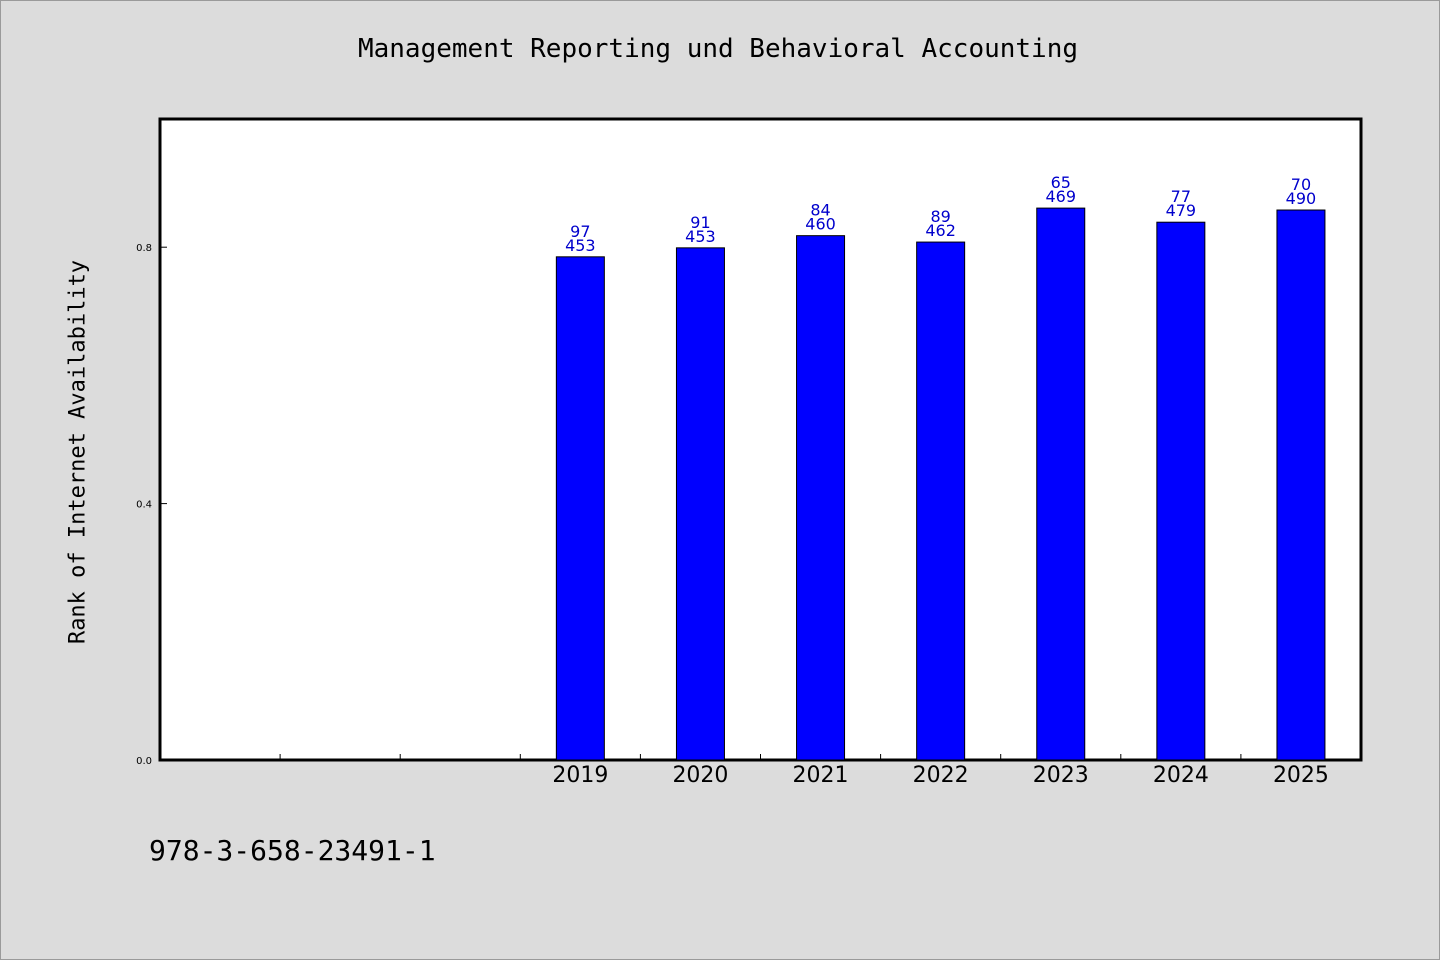  I want to click on x-category-label: 2025, so click(1301, 775).